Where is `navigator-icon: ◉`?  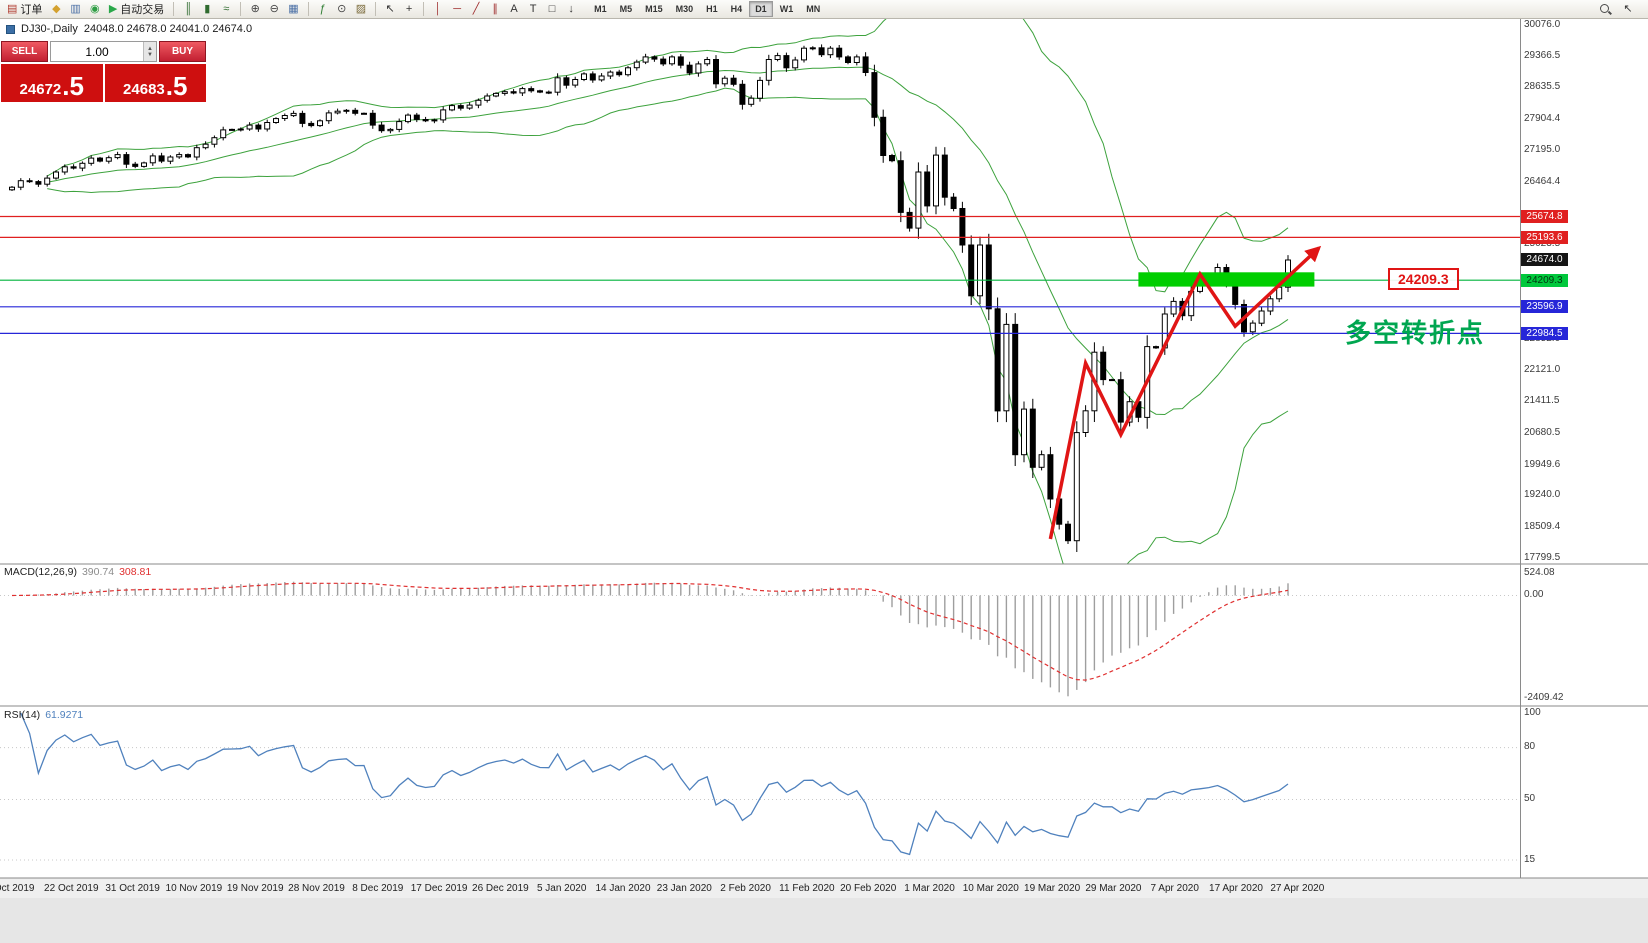
navigator-icon: ◉ is located at coordinates (95, 8).